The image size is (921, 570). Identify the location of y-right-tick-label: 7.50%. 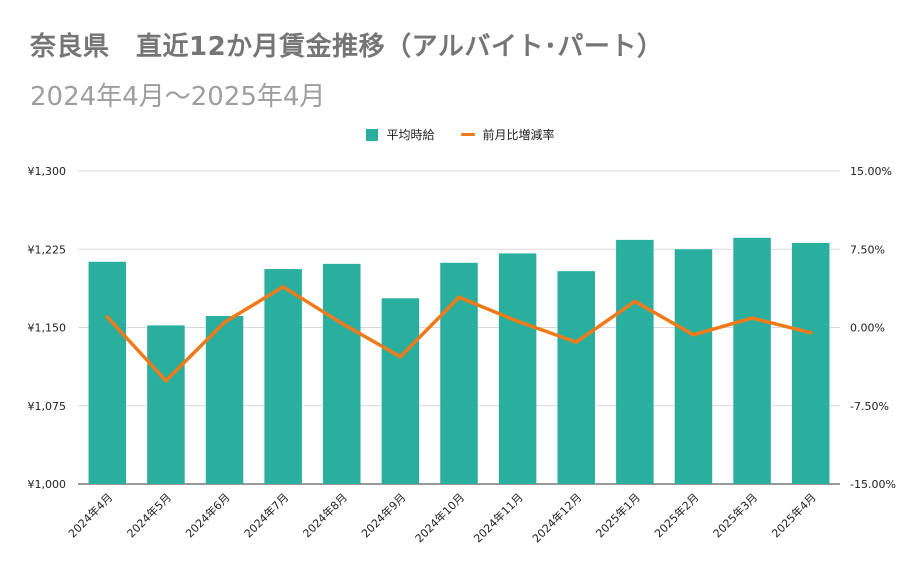
(867, 249).